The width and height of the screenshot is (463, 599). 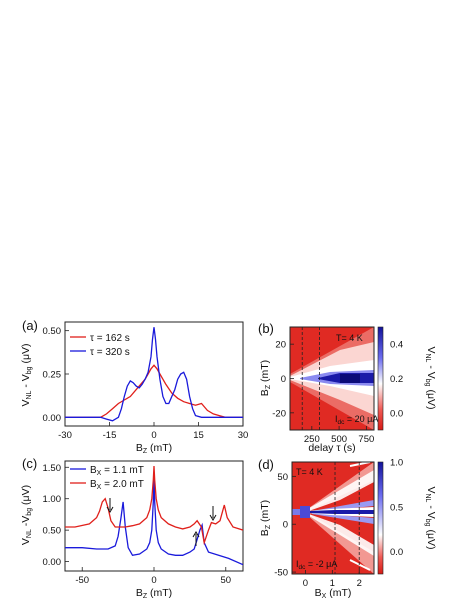 I want to click on panel-d-frame, so click(x=333, y=518).